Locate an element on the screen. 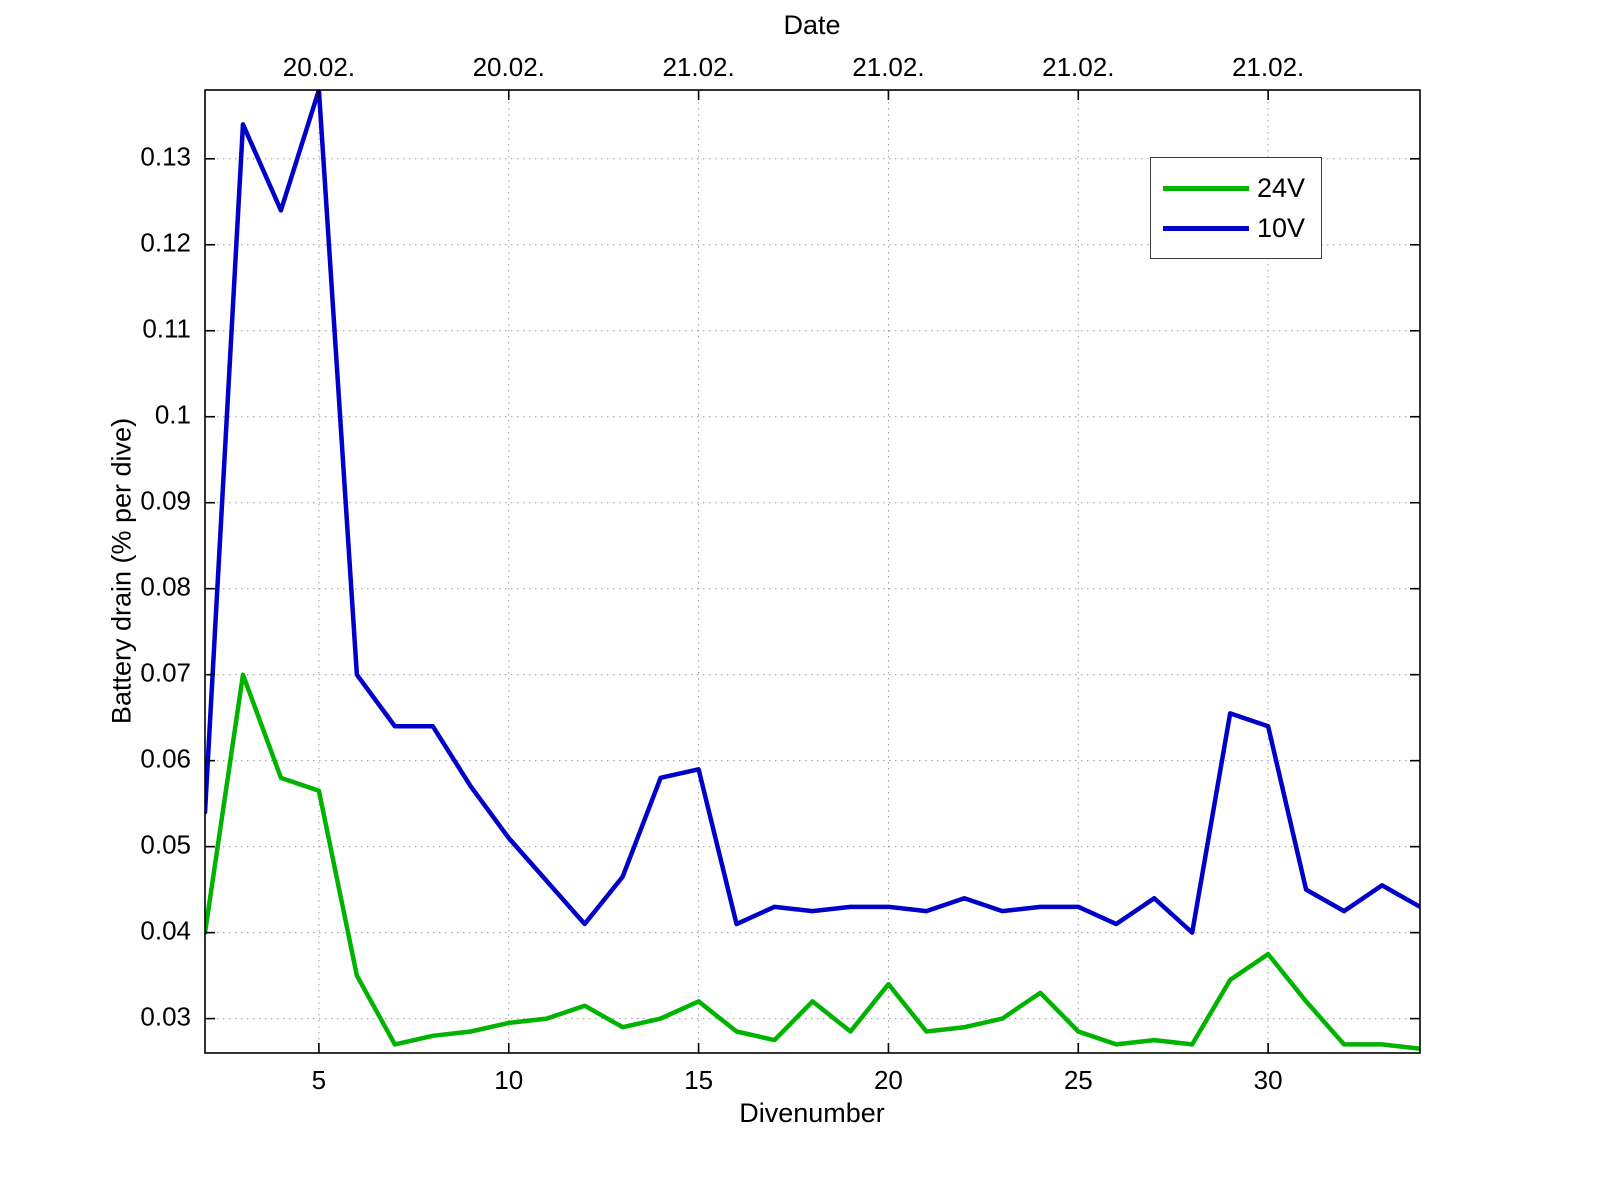 The width and height of the screenshot is (1600, 1200). x-tick-label: 5 is located at coordinates (319, 1080).